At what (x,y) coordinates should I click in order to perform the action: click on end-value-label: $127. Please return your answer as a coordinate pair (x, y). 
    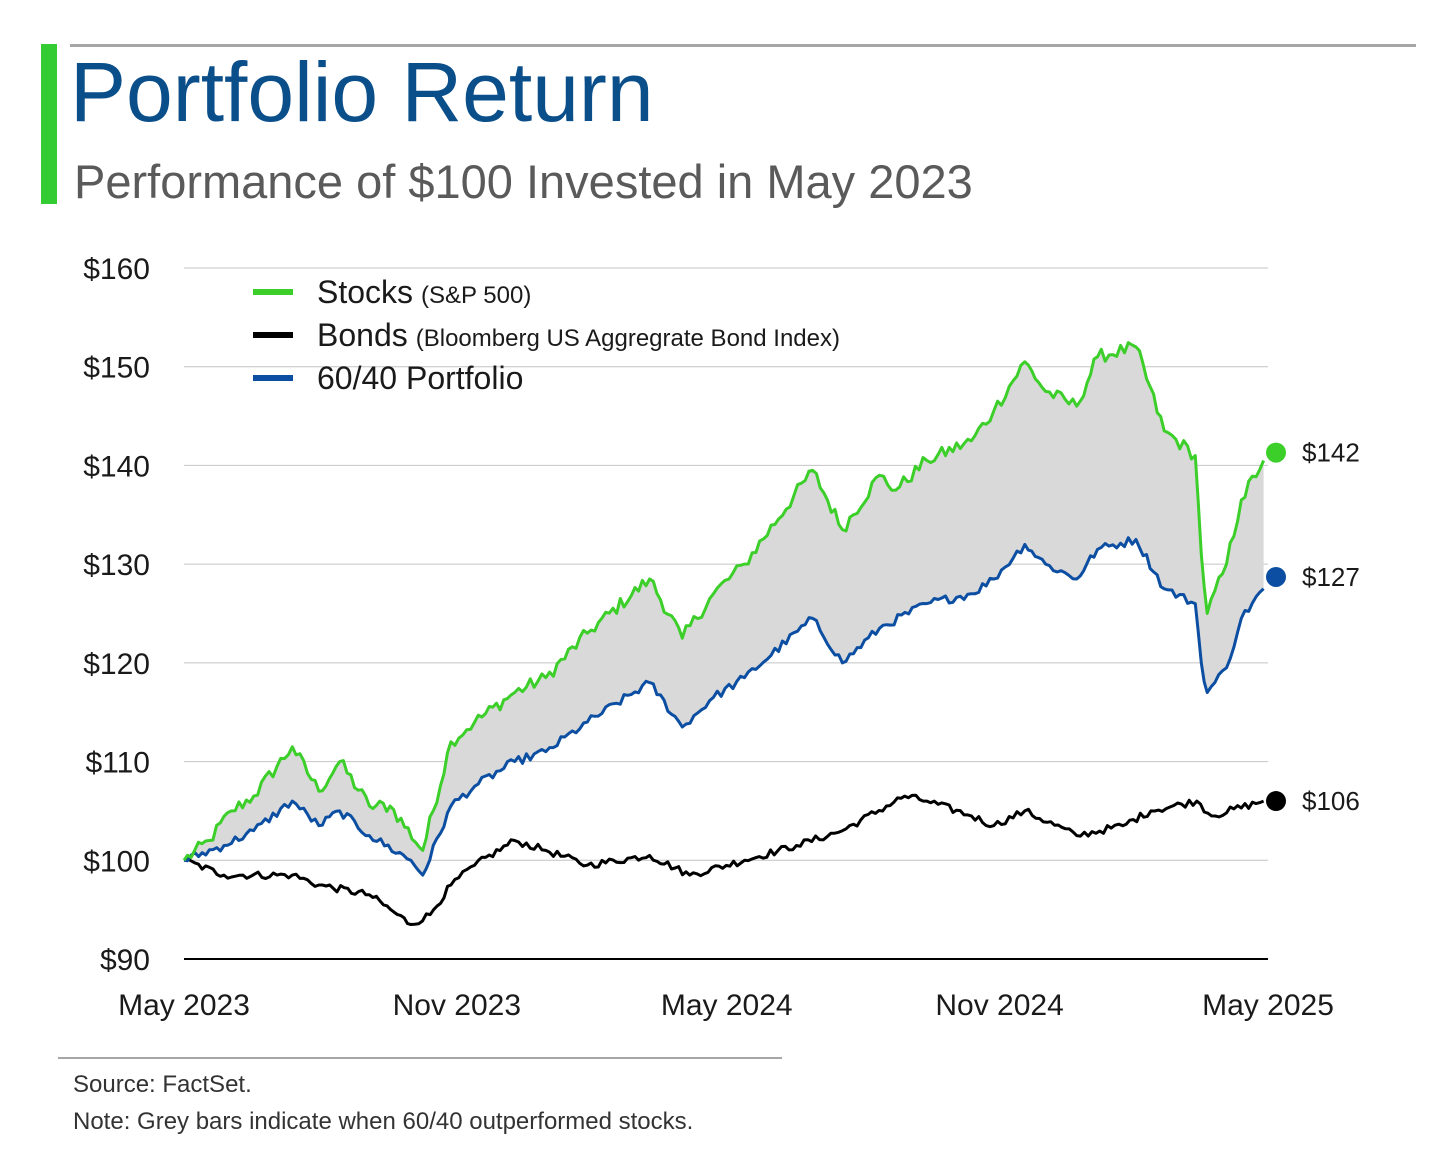
    Looking at the image, I should click on (1331, 577).